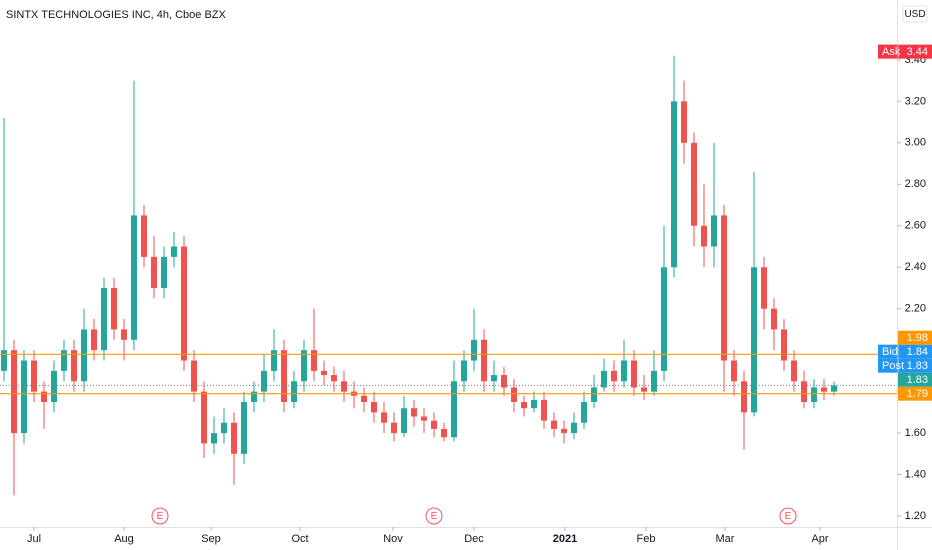 The height and width of the screenshot is (550, 932). Describe the element at coordinates (893, 366) in the screenshot. I see `price-label-name: Post` at that location.